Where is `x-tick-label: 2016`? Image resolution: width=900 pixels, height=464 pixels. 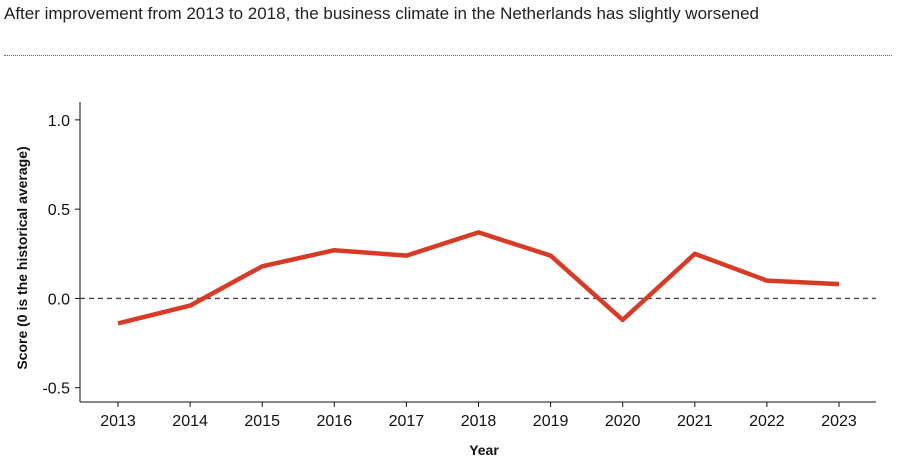 x-tick-label: 2016 is located at coordinates (335, 421).